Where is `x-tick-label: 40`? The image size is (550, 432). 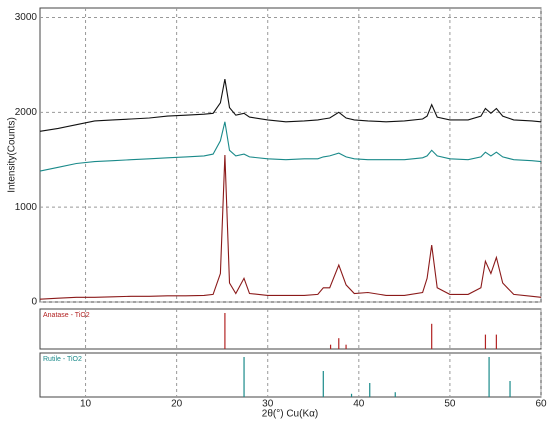
x-tick-label: 40 is located at coordinates (359, 404).